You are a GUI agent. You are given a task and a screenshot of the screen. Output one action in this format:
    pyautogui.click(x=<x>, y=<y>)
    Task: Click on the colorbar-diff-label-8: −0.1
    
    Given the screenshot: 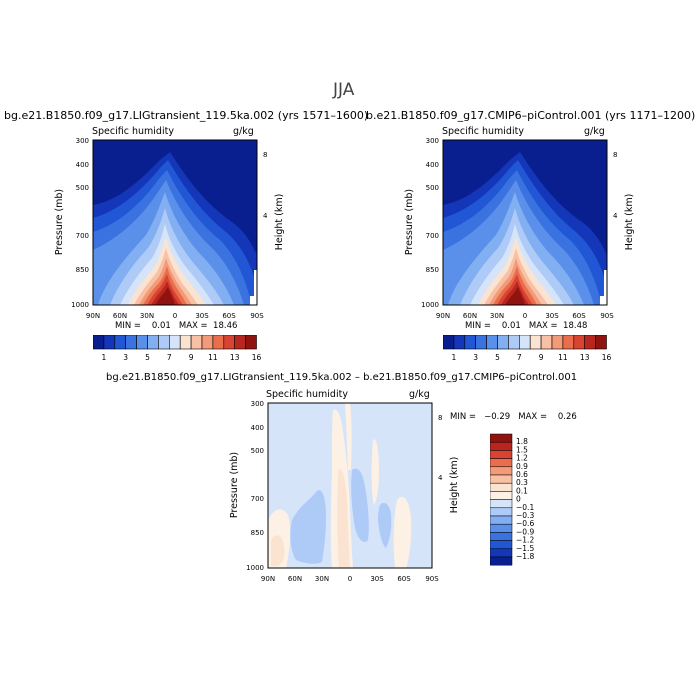 What is the action you would take?
    pyautogui.click(x=525, y=507)
    